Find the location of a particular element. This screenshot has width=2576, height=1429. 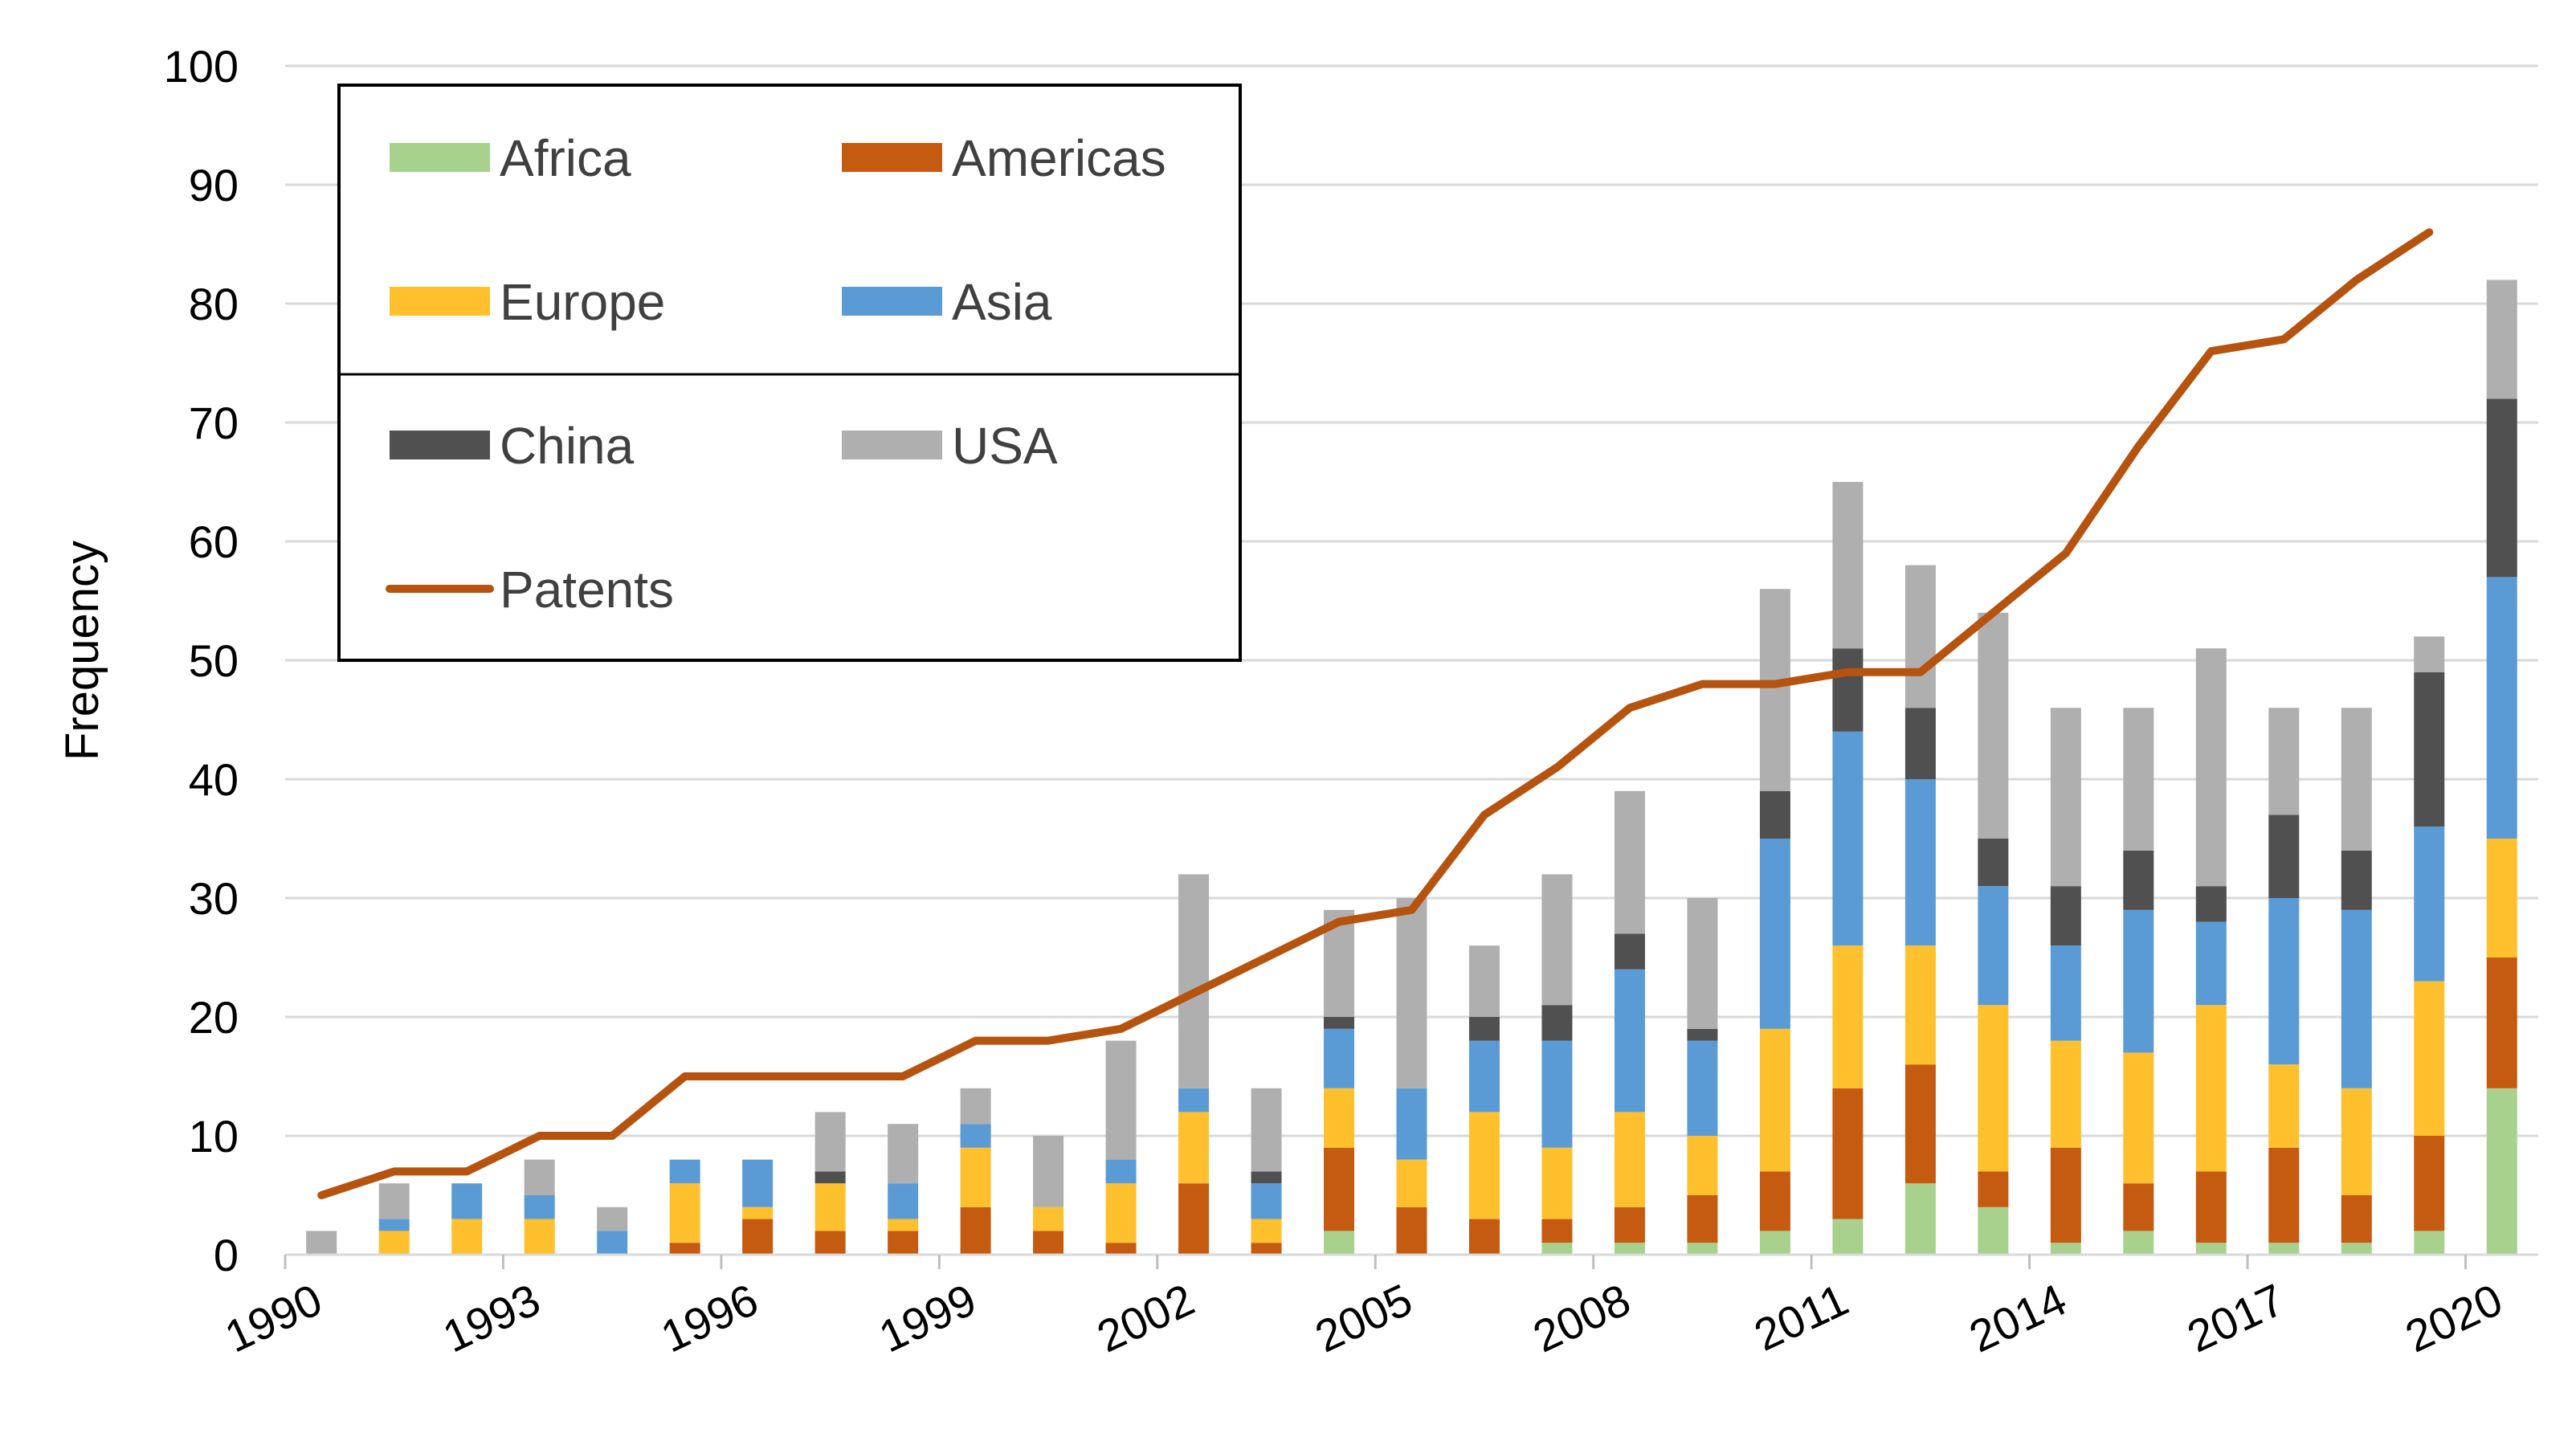

bar-segment-china-2013 is located at coordinates (1993, 863).